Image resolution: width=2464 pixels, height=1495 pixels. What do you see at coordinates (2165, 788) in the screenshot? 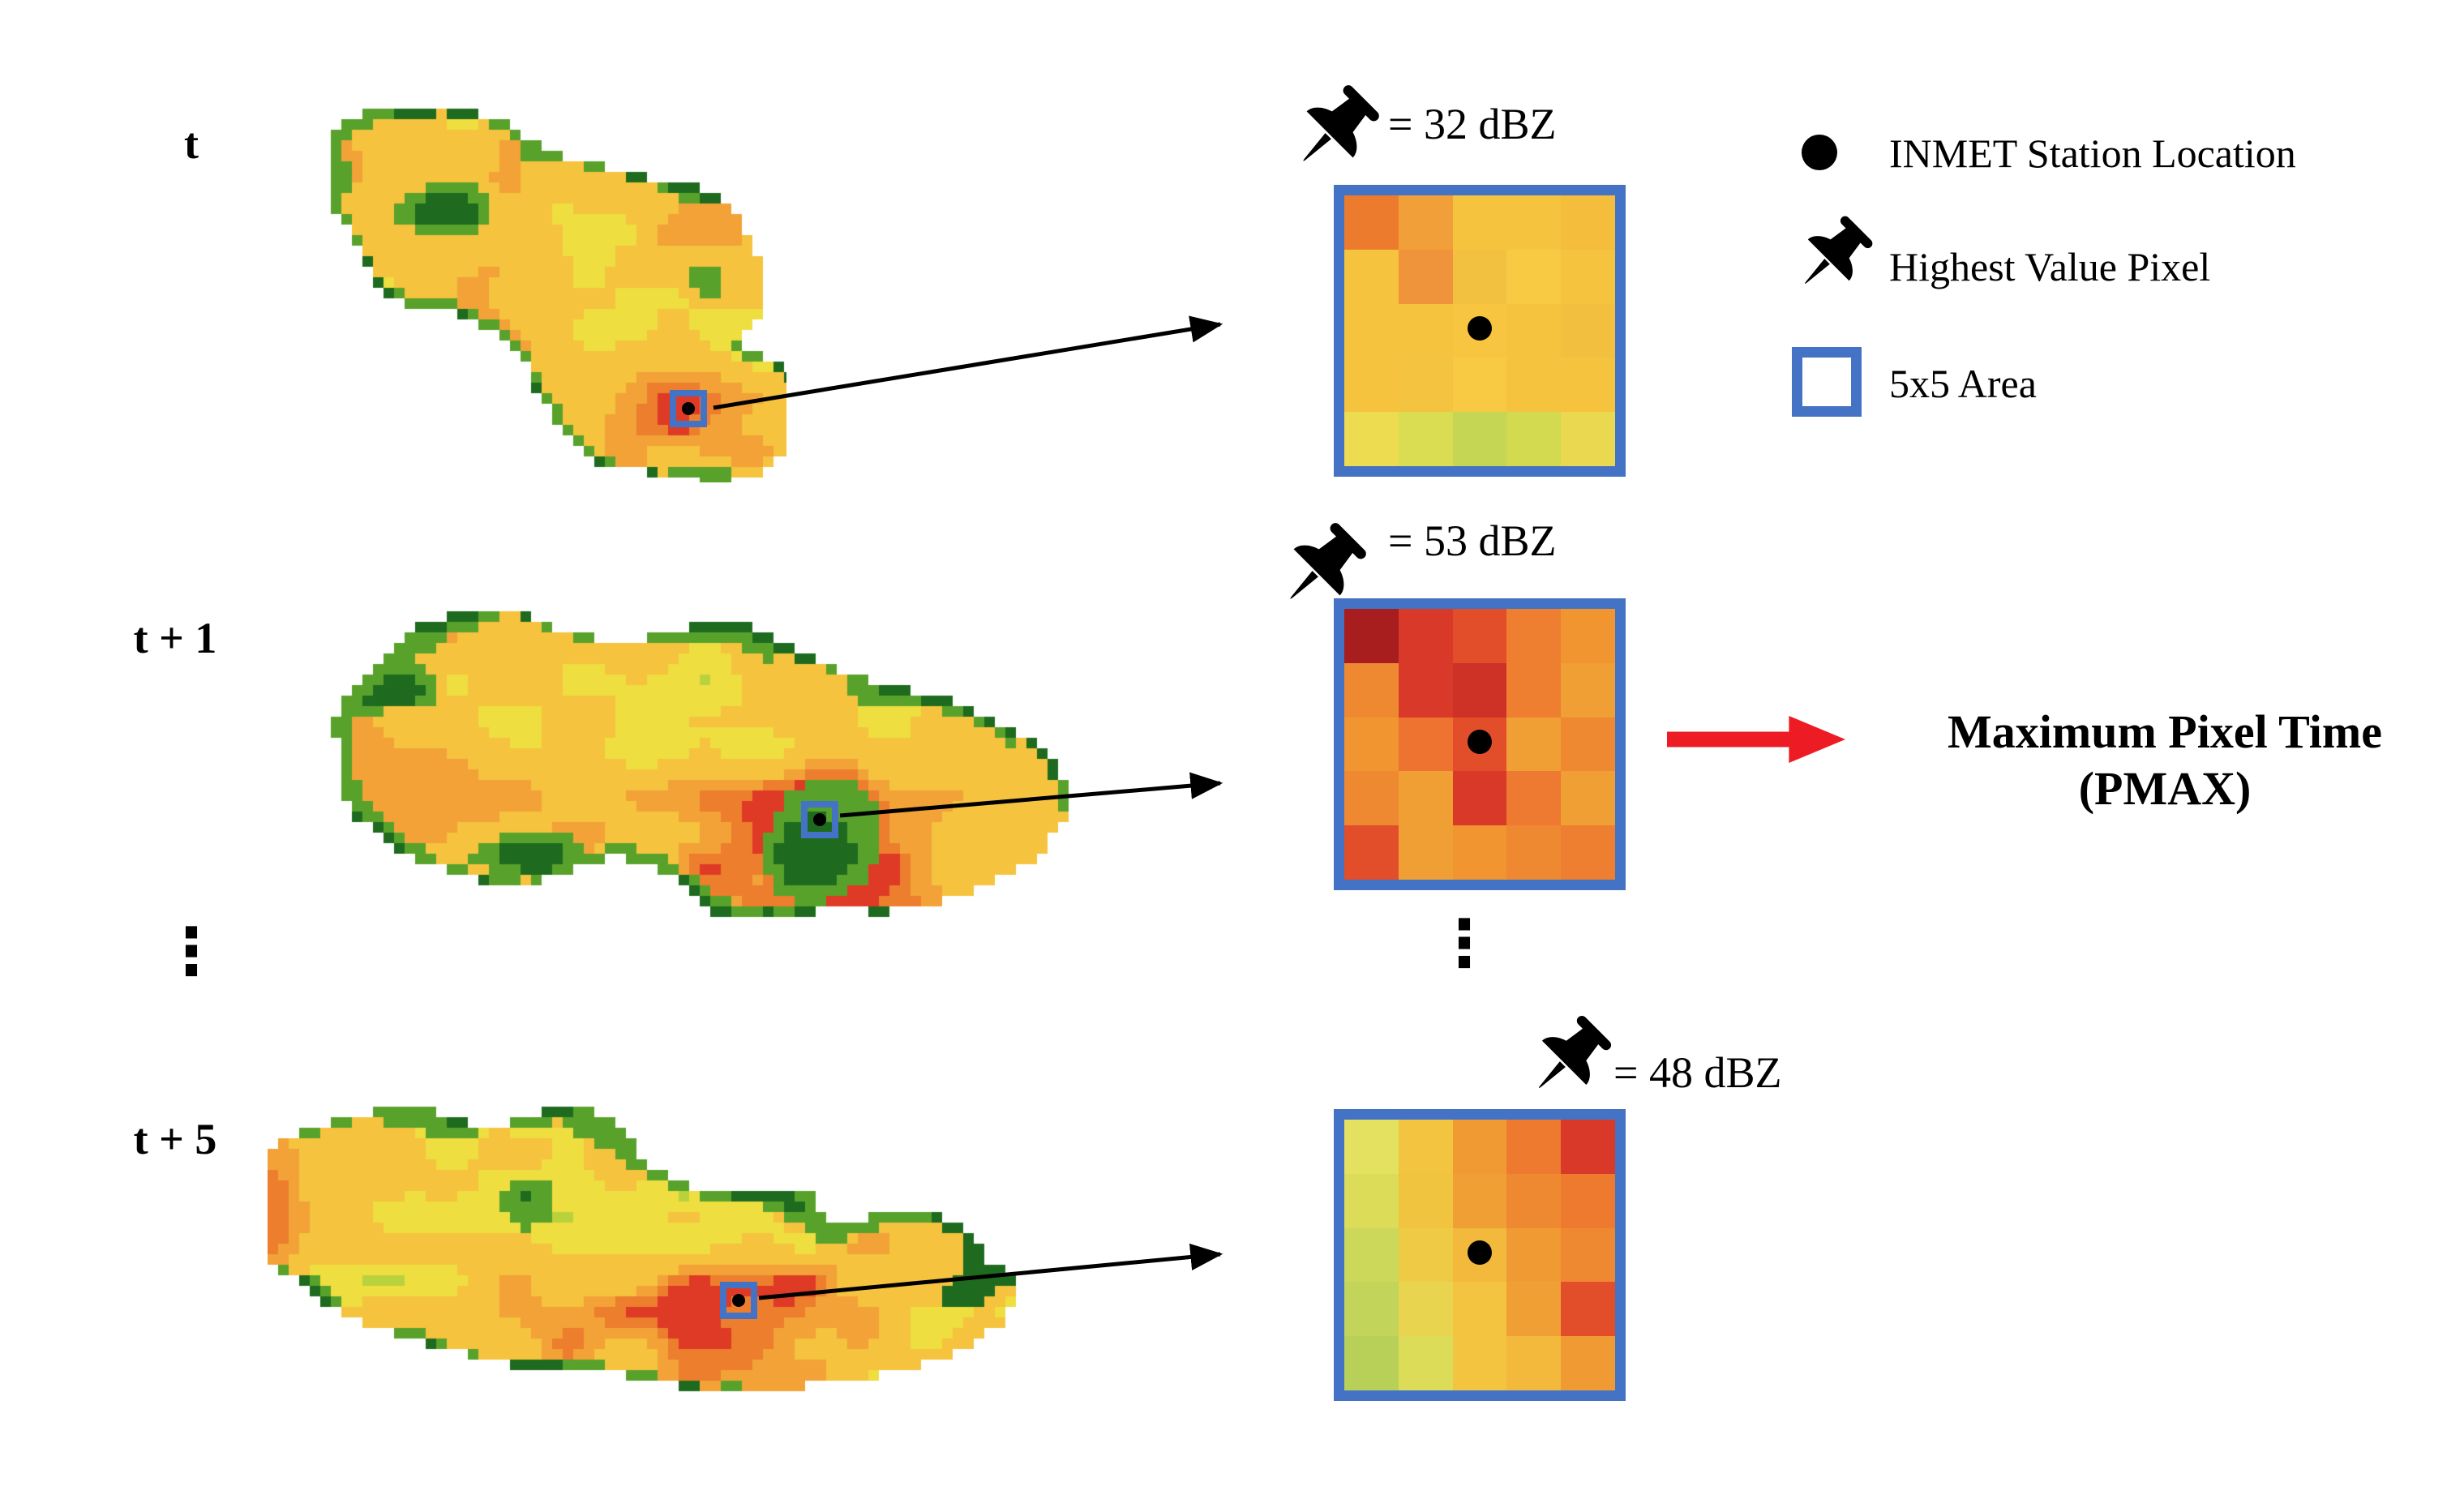
I see `pmax-line2: (PMAX)` at bounding box center [2165, 788].